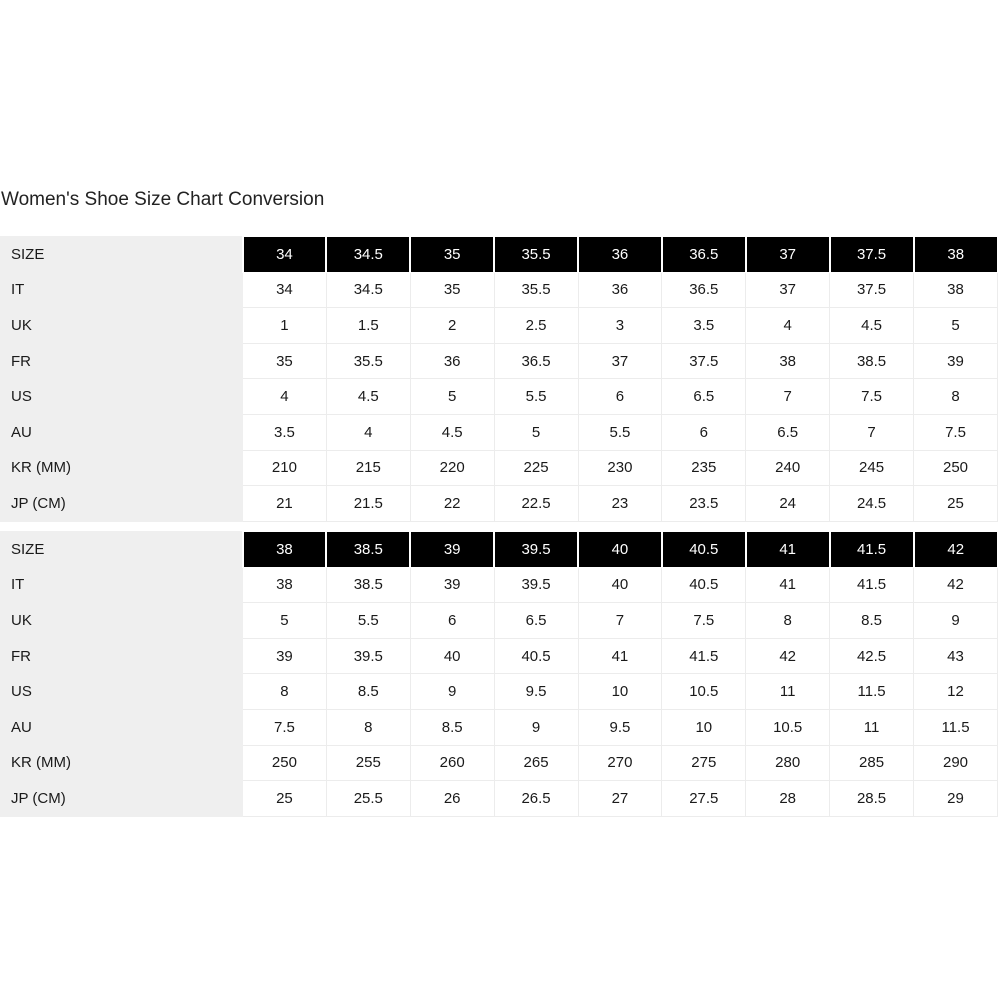 The width and height of the screenshot is (1000, 1000). I want to click on table-cell: 250, so click(955, 468).